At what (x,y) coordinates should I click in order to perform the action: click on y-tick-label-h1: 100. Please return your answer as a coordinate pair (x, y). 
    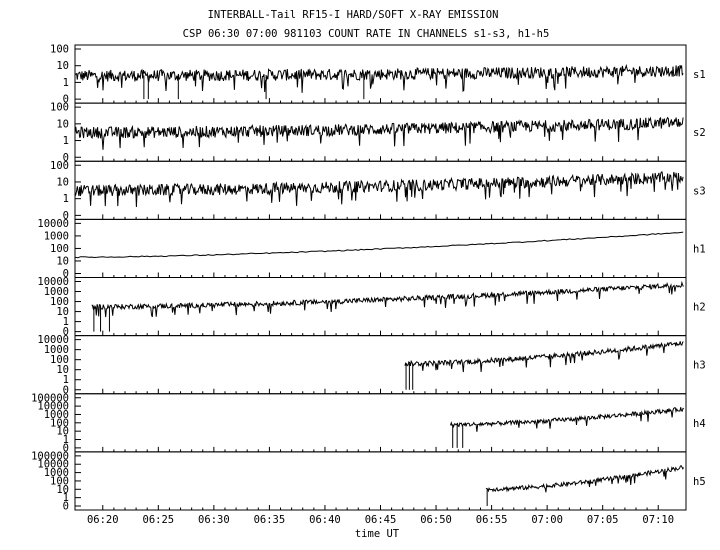
    Looking at the image, I should click on (59, 249).